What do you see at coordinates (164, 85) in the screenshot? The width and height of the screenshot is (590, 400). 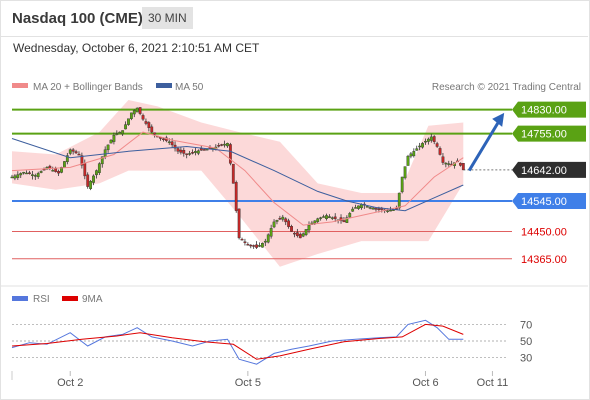 I see `ma50-legend-swatch` at bounding box center [164, 85].